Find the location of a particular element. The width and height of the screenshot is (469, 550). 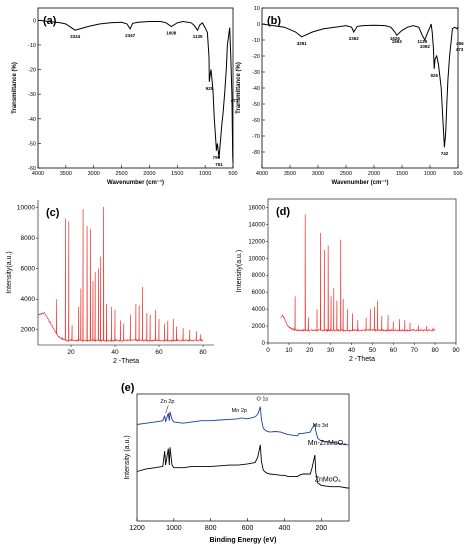

peak-label: 1092 is located at coordinates (425, 46).